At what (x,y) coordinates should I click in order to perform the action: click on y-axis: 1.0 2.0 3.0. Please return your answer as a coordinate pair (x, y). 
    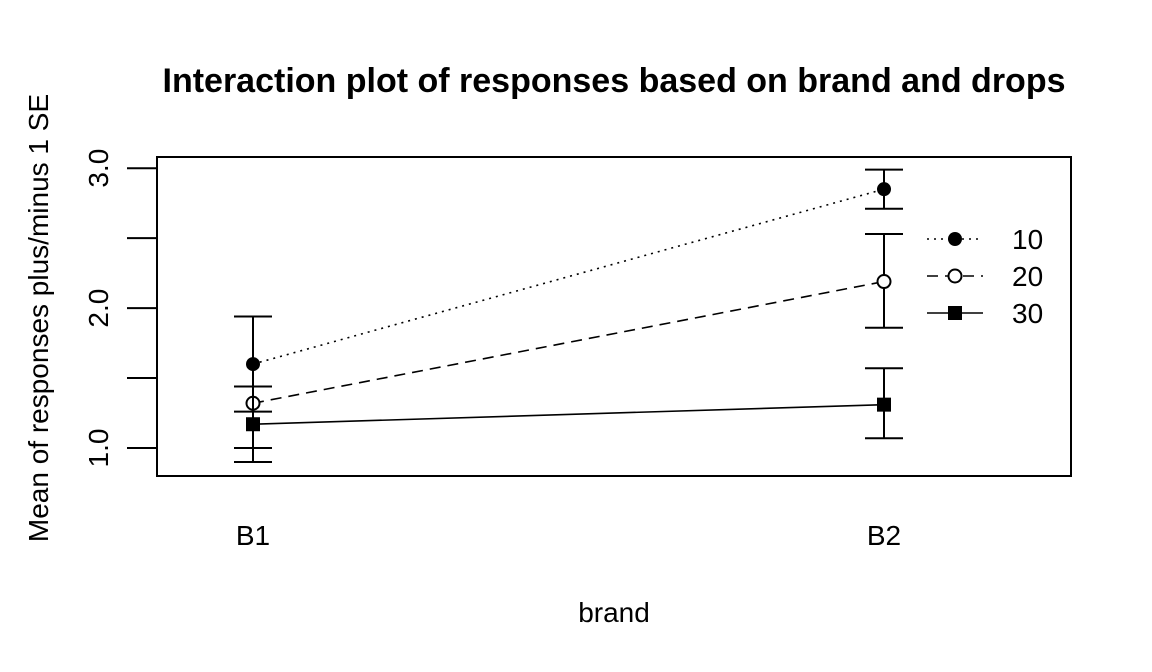
    Looking at the image, I should click on (120, 308).